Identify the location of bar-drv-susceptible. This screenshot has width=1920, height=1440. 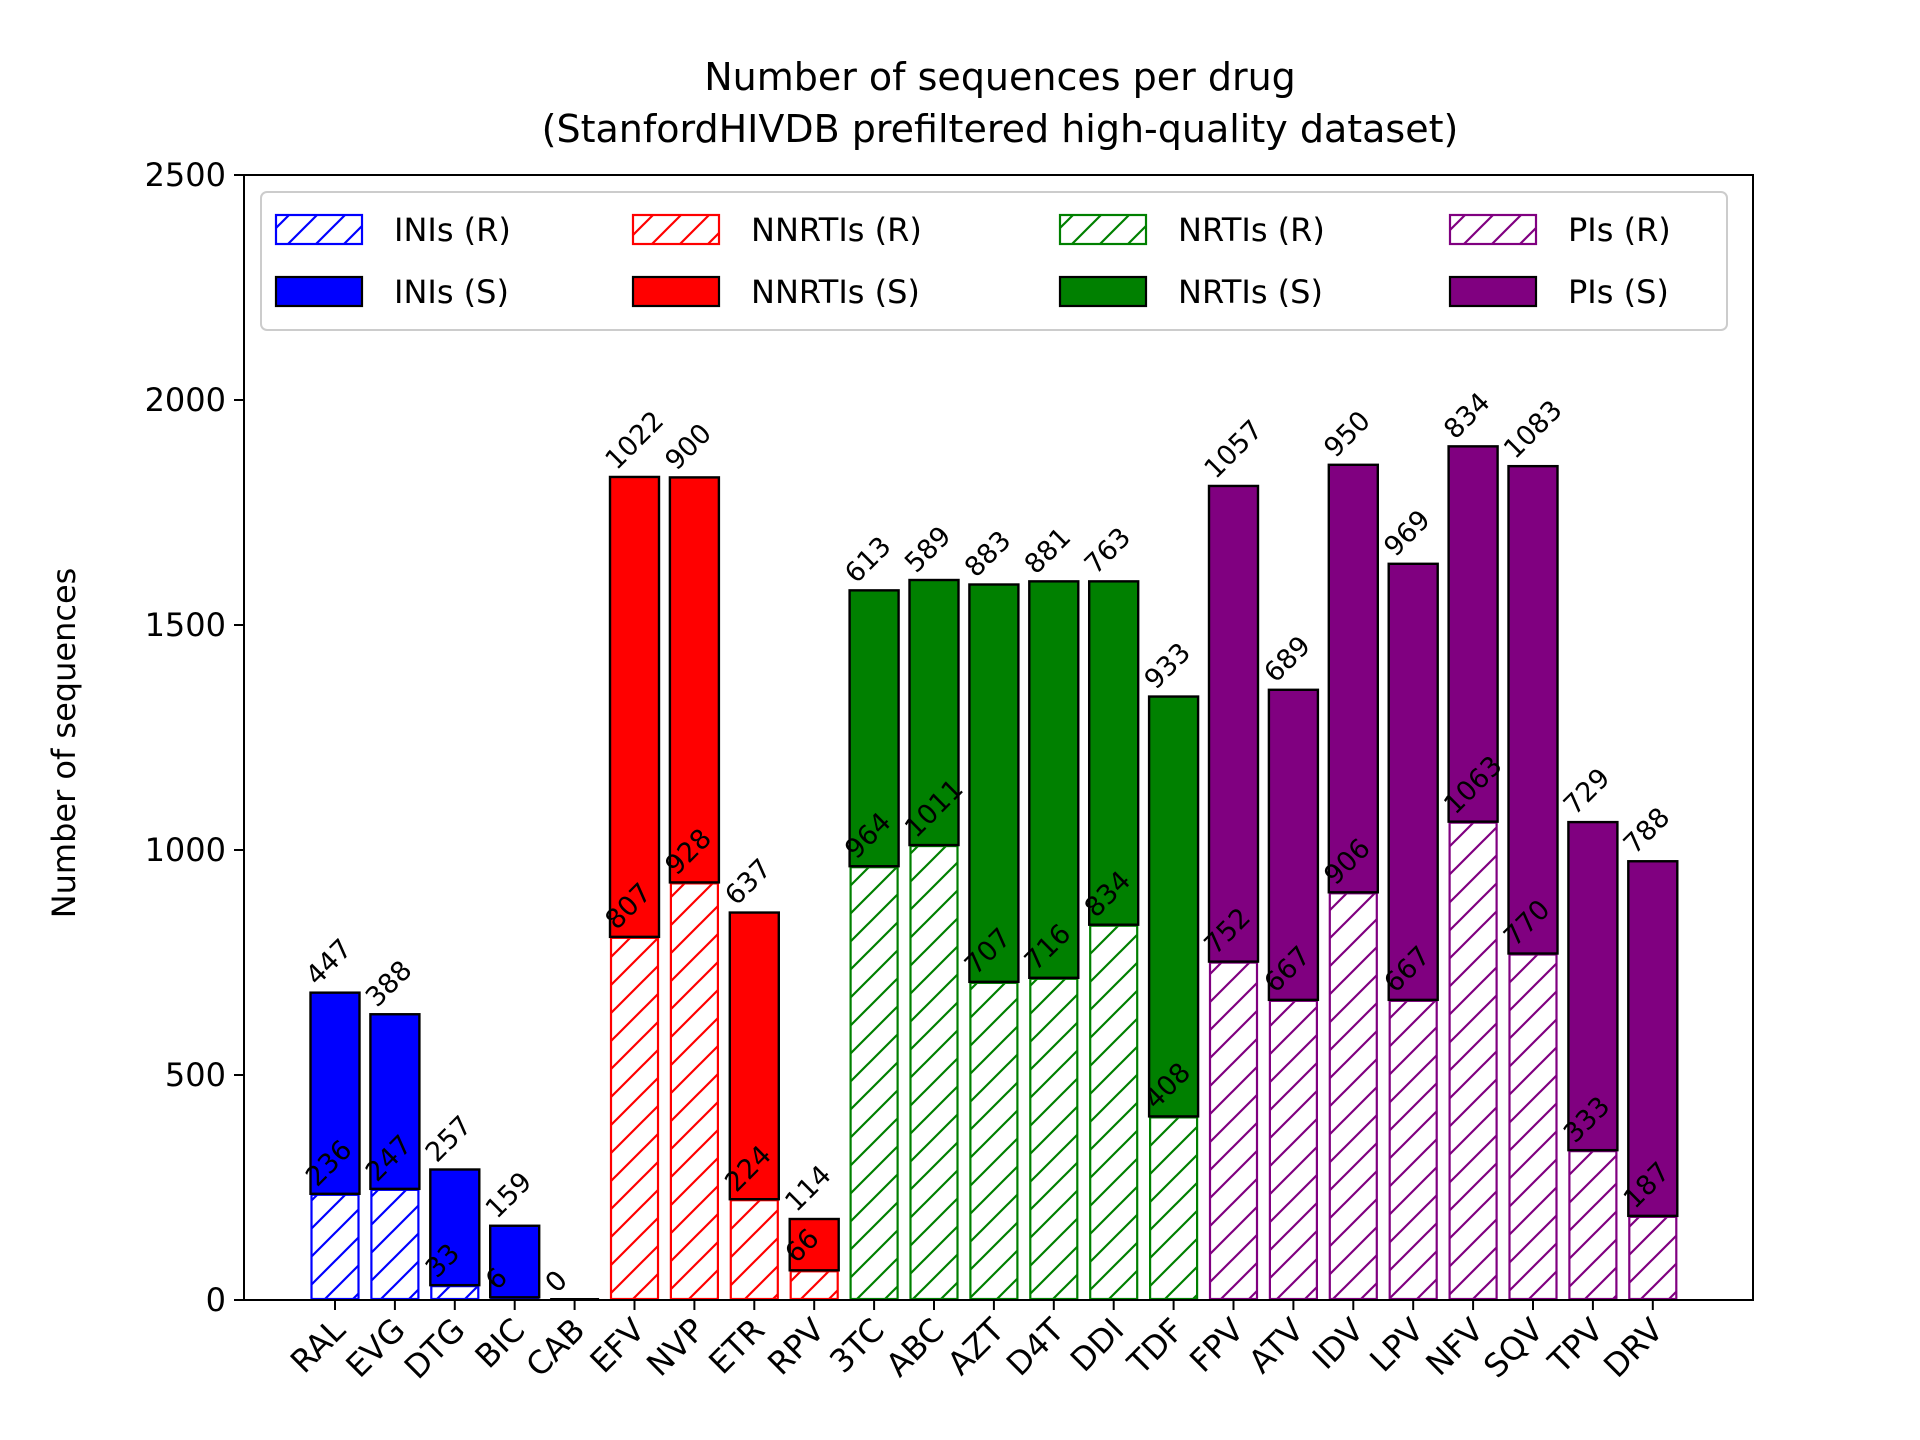
(1653, 1039).